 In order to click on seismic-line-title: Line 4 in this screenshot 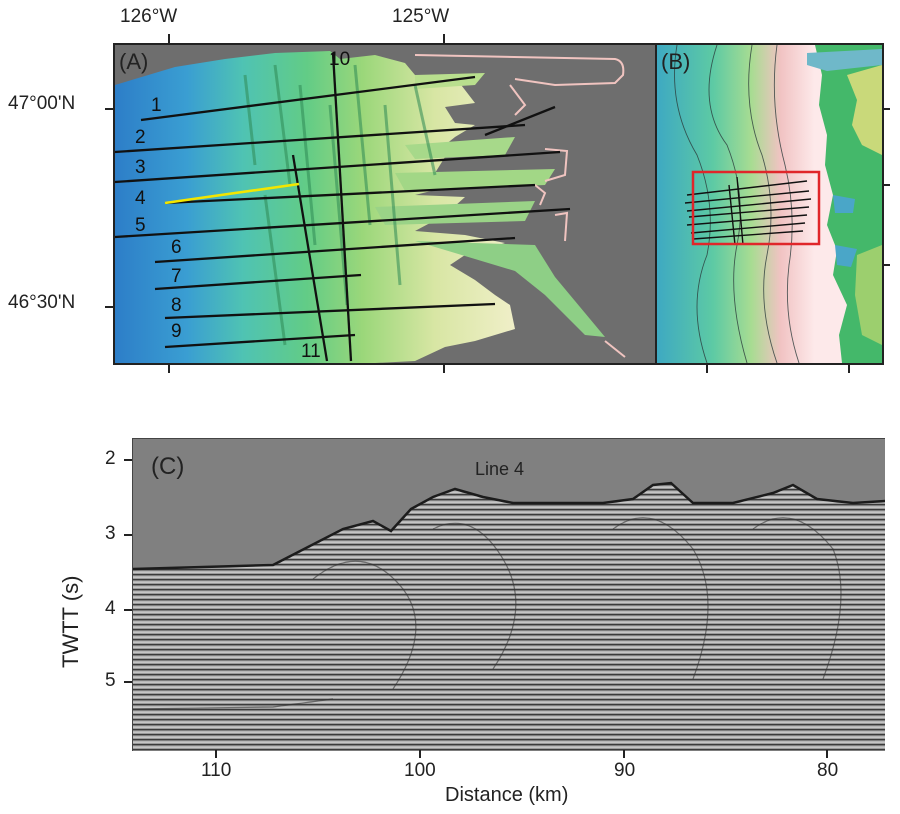, I will do `click(500, 469)`.